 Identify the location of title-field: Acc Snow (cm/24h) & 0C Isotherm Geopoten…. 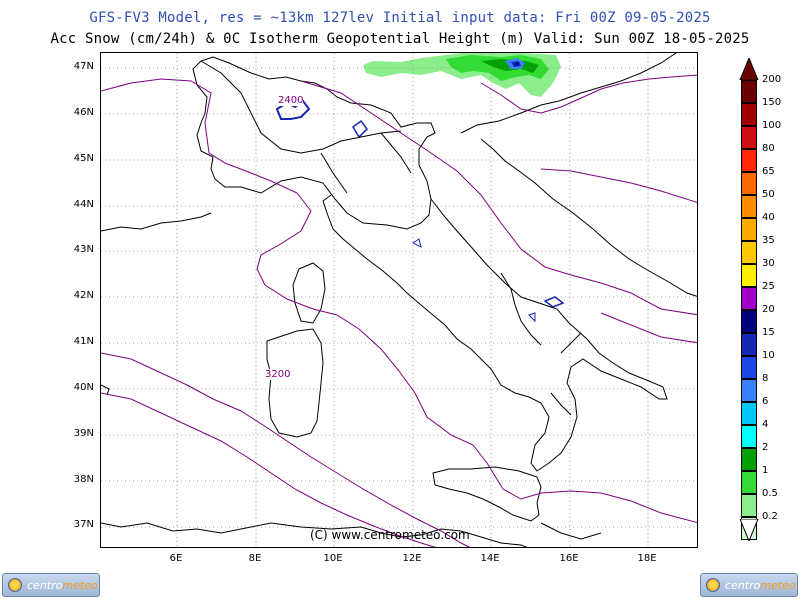
(400, 39).